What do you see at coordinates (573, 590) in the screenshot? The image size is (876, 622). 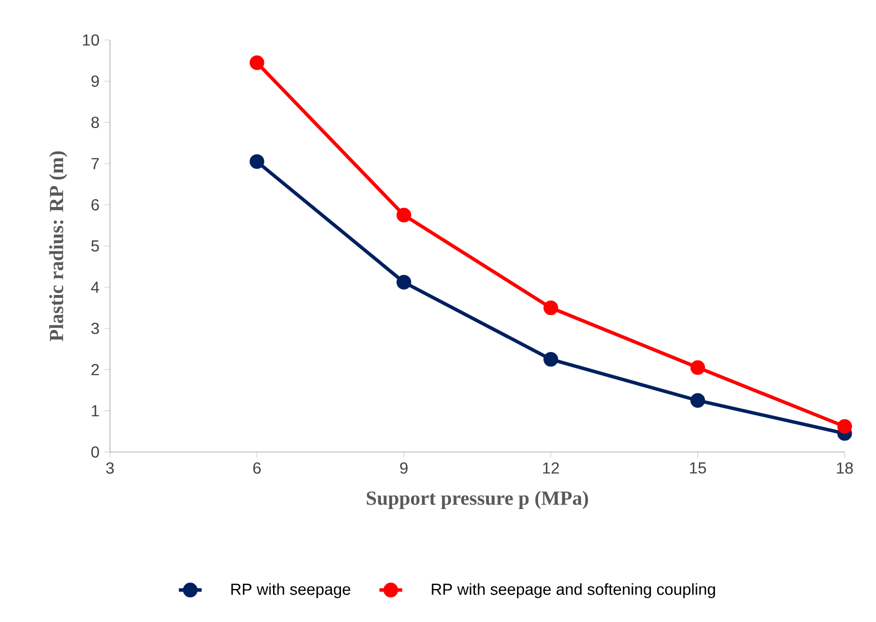 I see `legend-label: RP with seepage and softening coupling` at bounding box center [573, 590].